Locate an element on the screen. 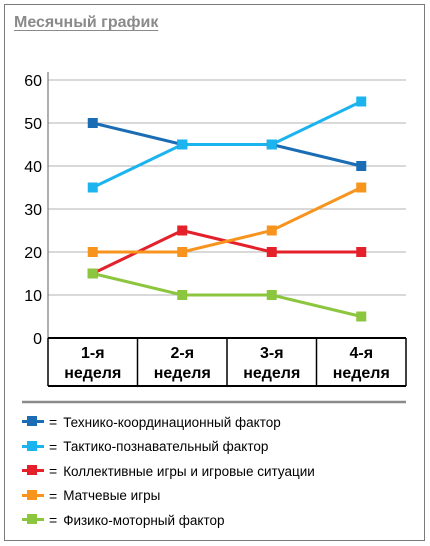 This screenshot has height=546, width=430. legend-item: = Коллективные игры и игровые ситуации is located at coordinates (212, 471).